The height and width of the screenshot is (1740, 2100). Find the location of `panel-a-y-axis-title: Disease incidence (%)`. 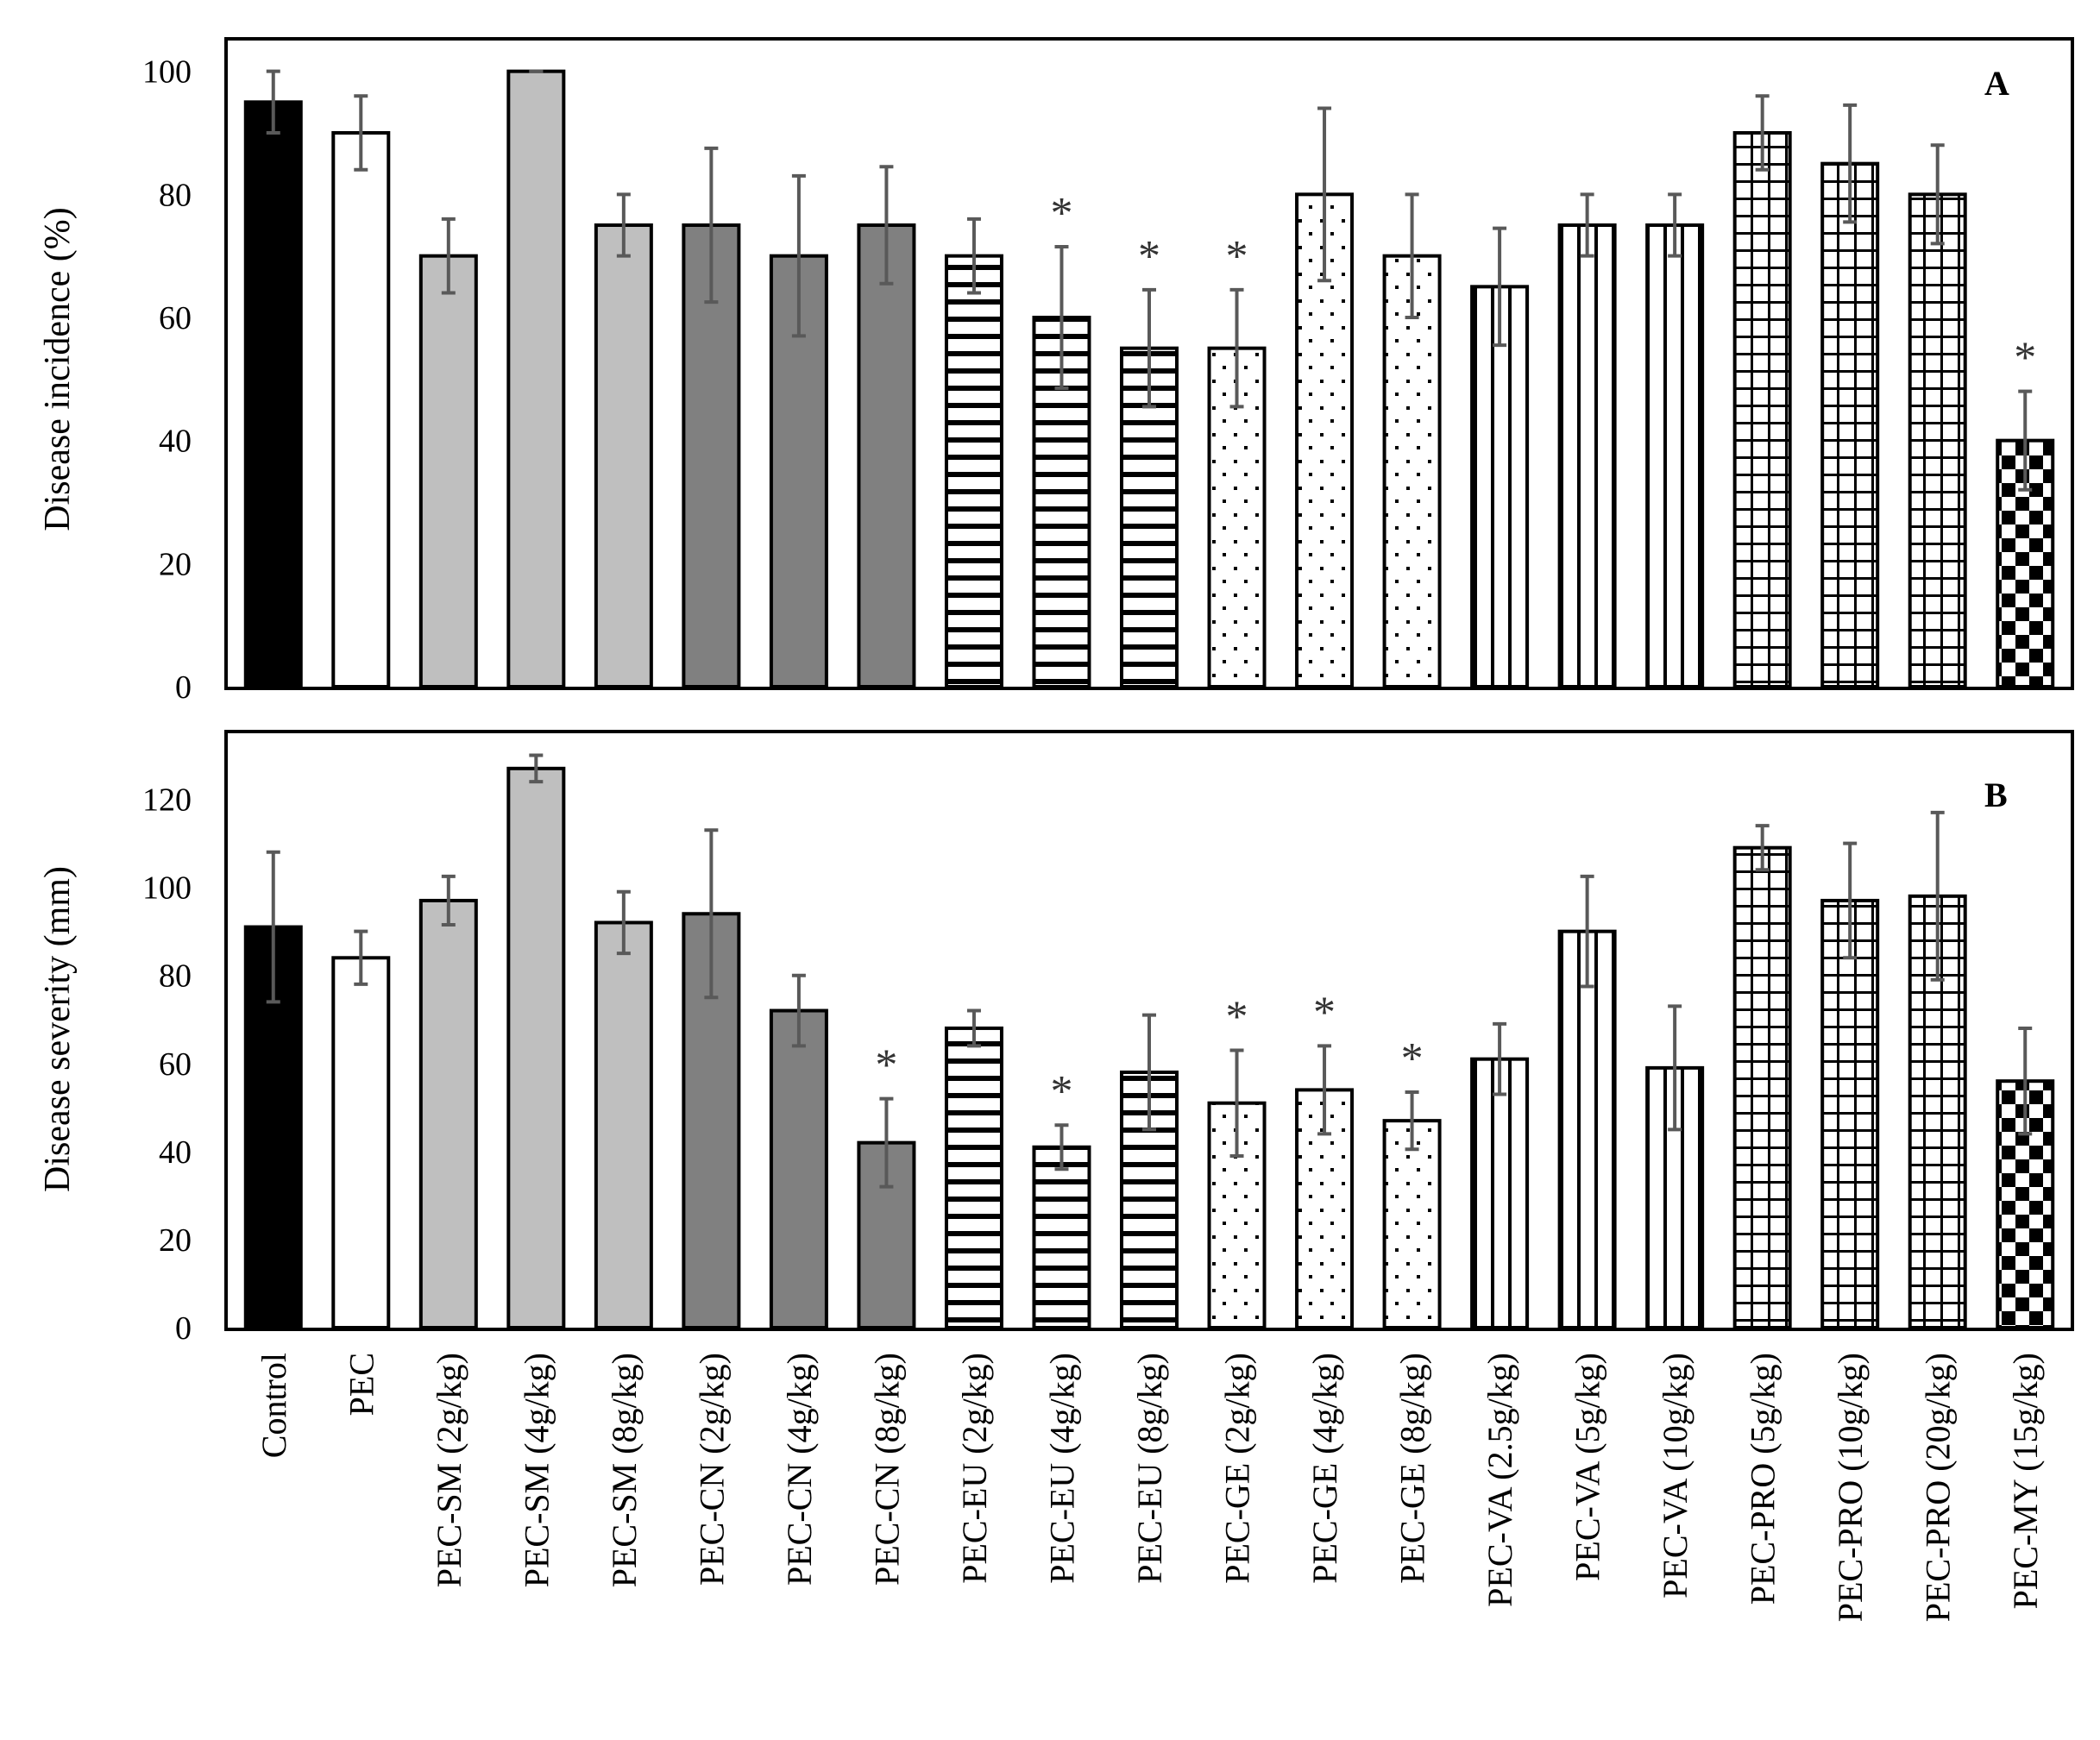

panel-a-y-axis-title: Disease incidence (%) is located at coordinates (58, 369).